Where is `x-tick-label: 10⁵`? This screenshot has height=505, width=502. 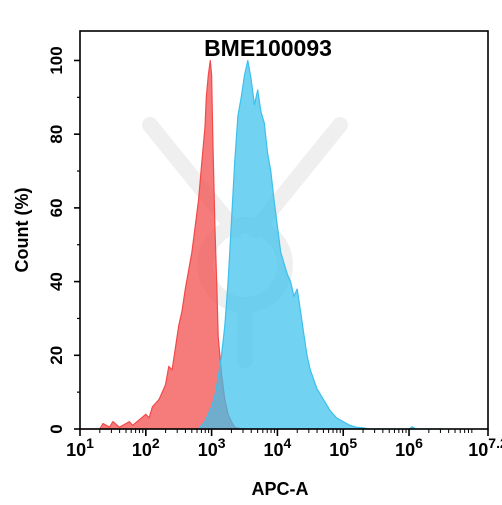 x-tick-label: 10⁵ is located at coordinates (343, 447).